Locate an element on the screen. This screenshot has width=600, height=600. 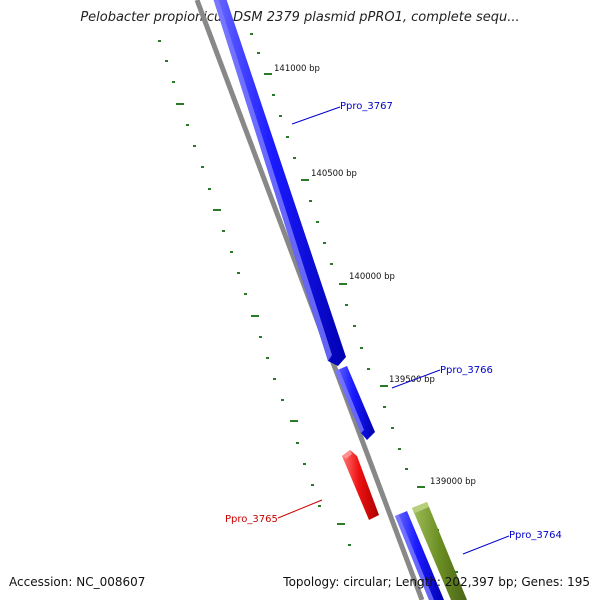
tick-label: 140000 bp is located at coordinates (372, 277).